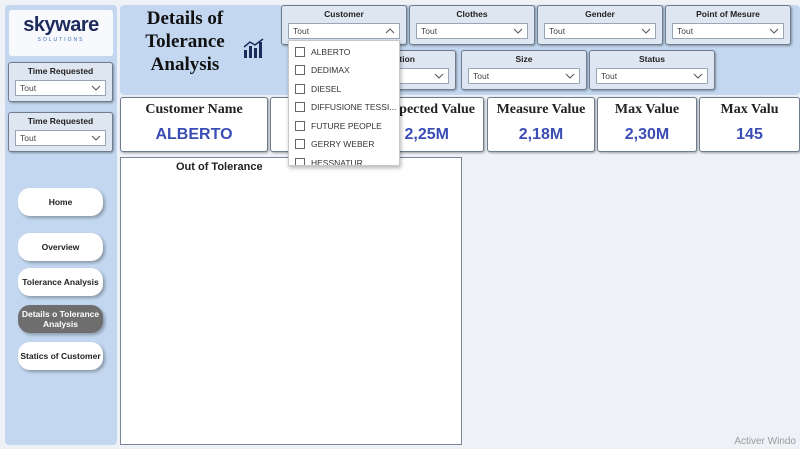 The width and height of the screenshot is (800, 449). What do you see at coordinates (647, 124) in the screenshot?
I see `kpi-card: Max Value 2,30M` at bounding box center [647, 124].